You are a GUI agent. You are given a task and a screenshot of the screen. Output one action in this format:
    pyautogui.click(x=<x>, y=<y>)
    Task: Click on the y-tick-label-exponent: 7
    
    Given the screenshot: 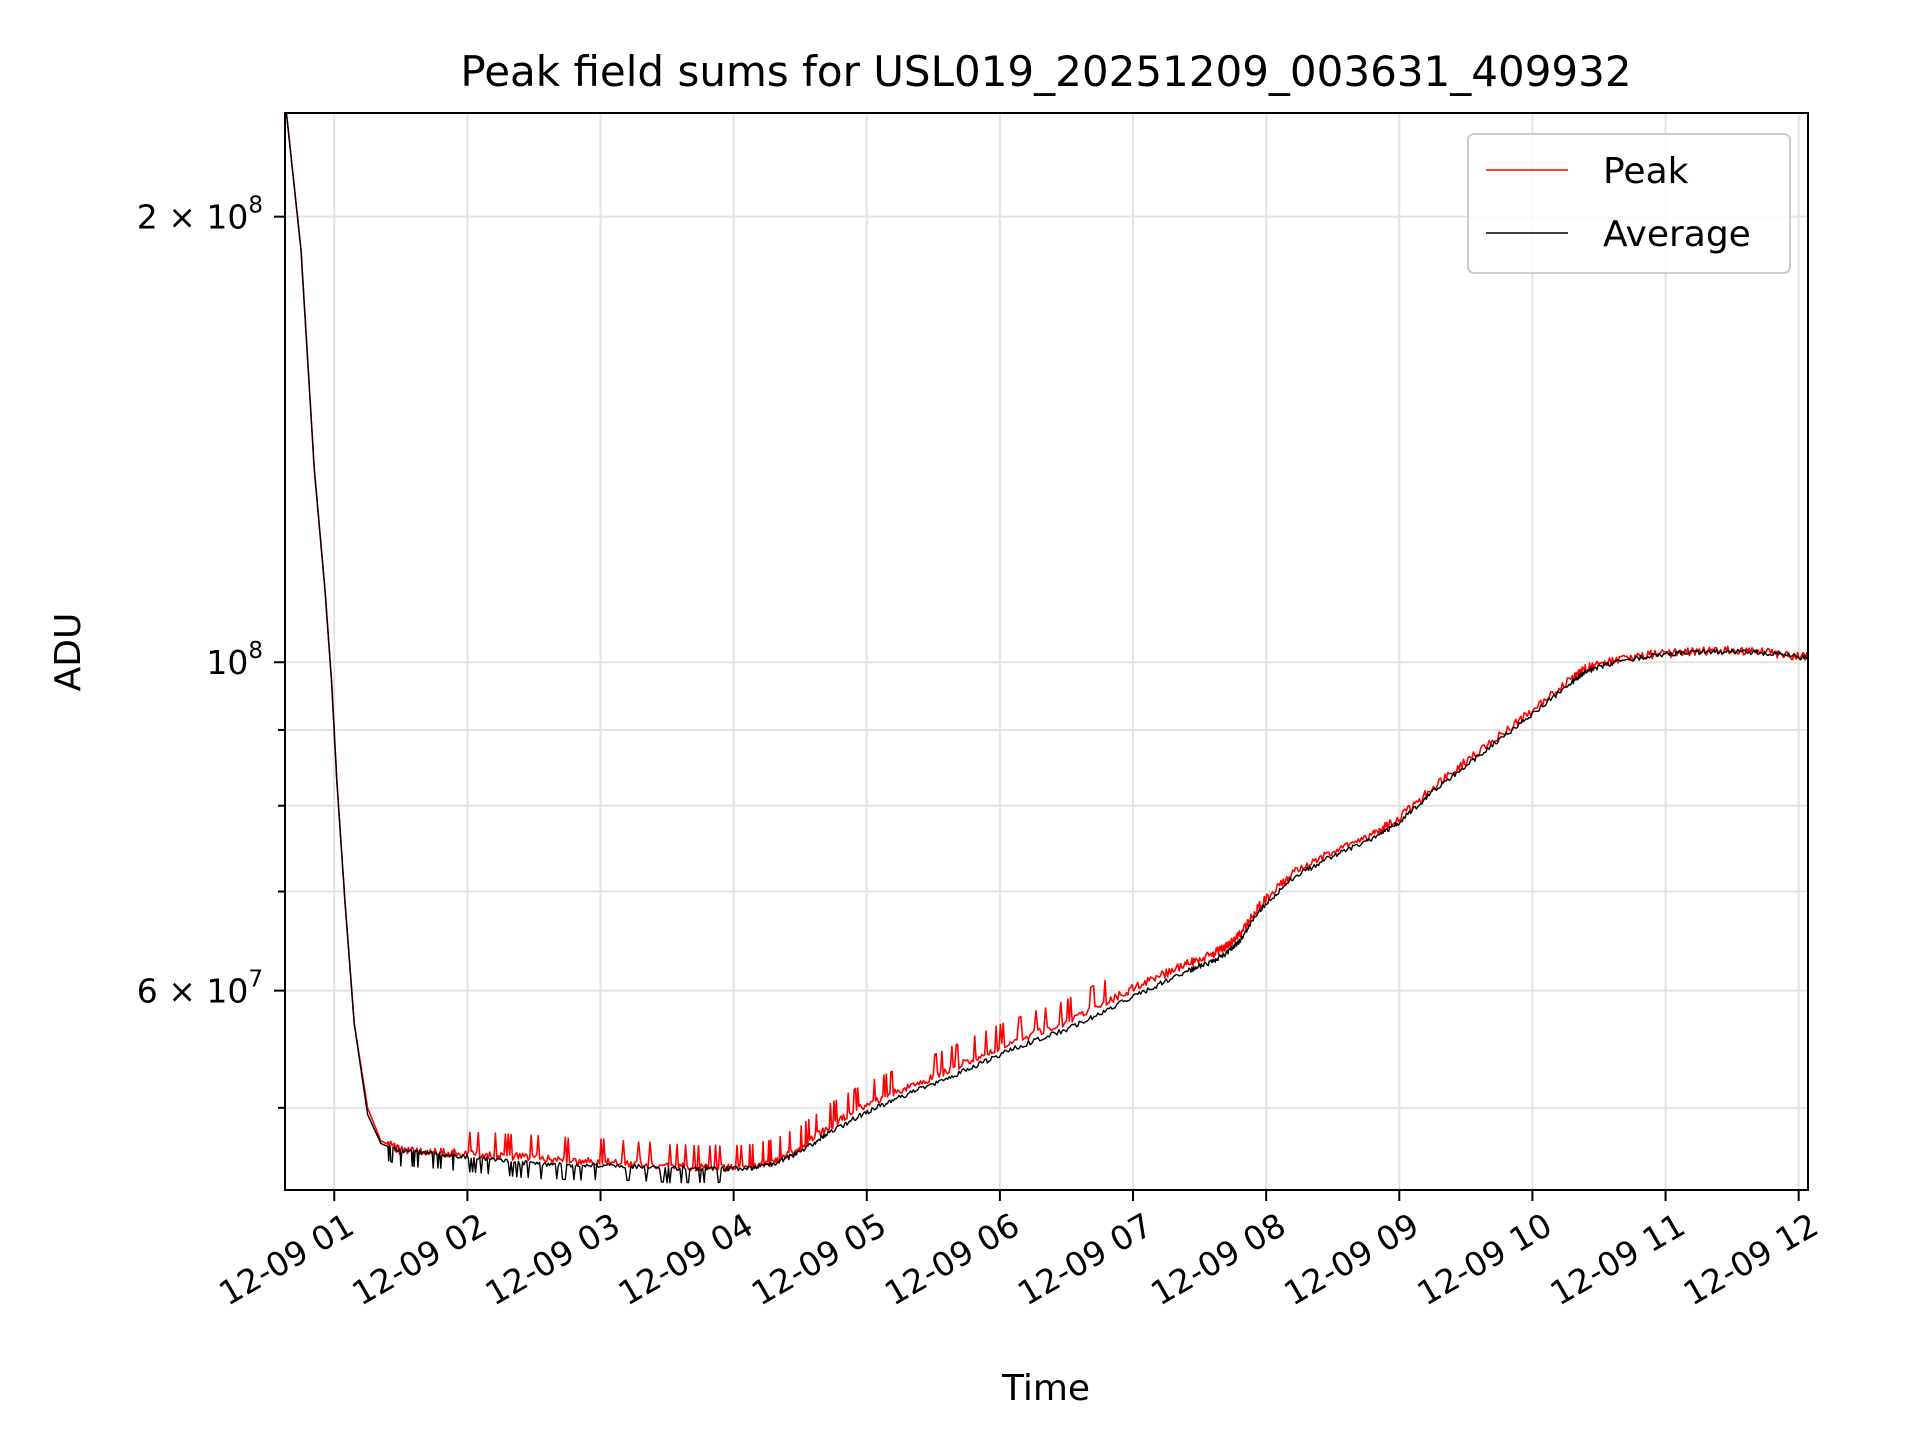 What is the action you would take?
    pyautogui.click(x=255, y=980)
    